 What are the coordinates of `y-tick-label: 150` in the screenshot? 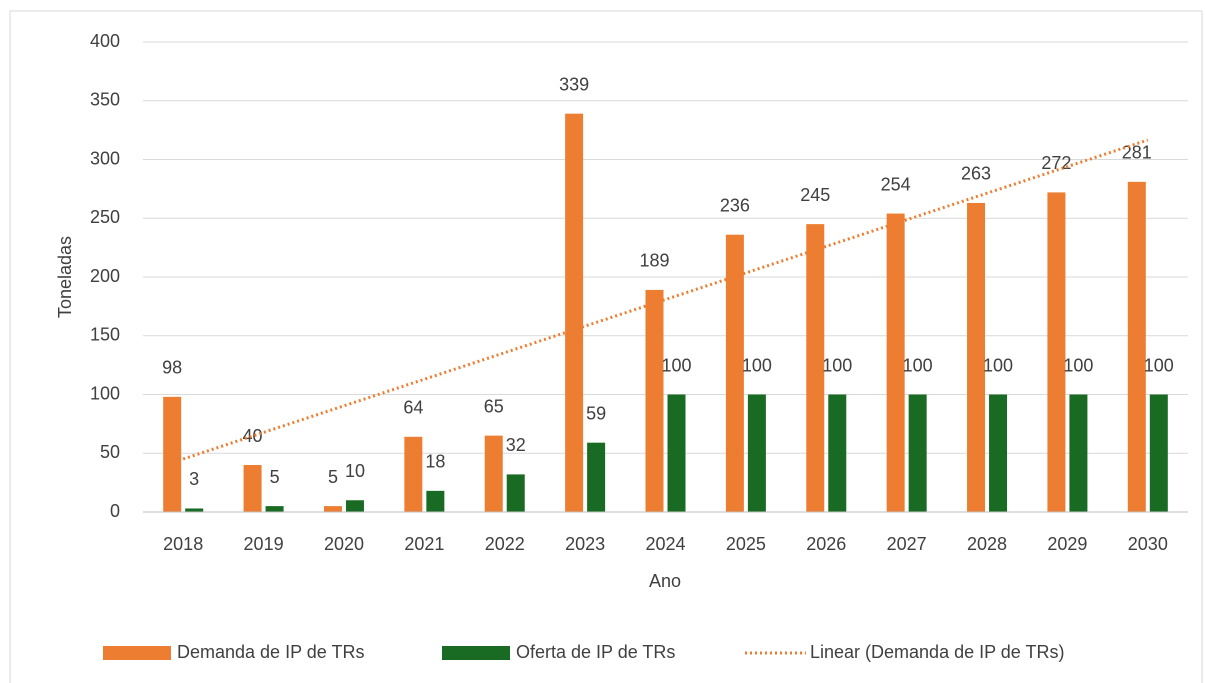 It's located at (105, 335).